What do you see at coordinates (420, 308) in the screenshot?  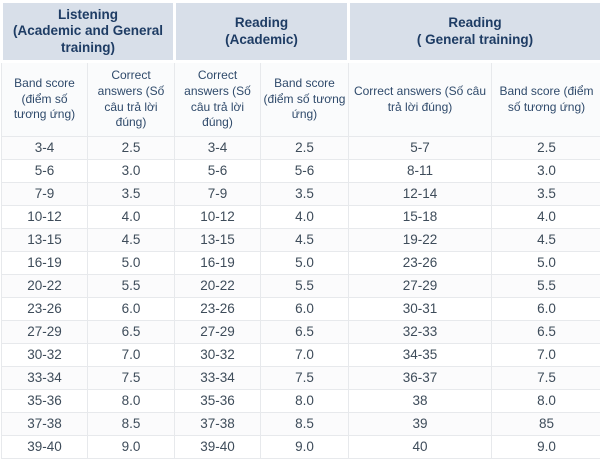 I see `table-cell: 30-31` at bounding box center [420, 308].